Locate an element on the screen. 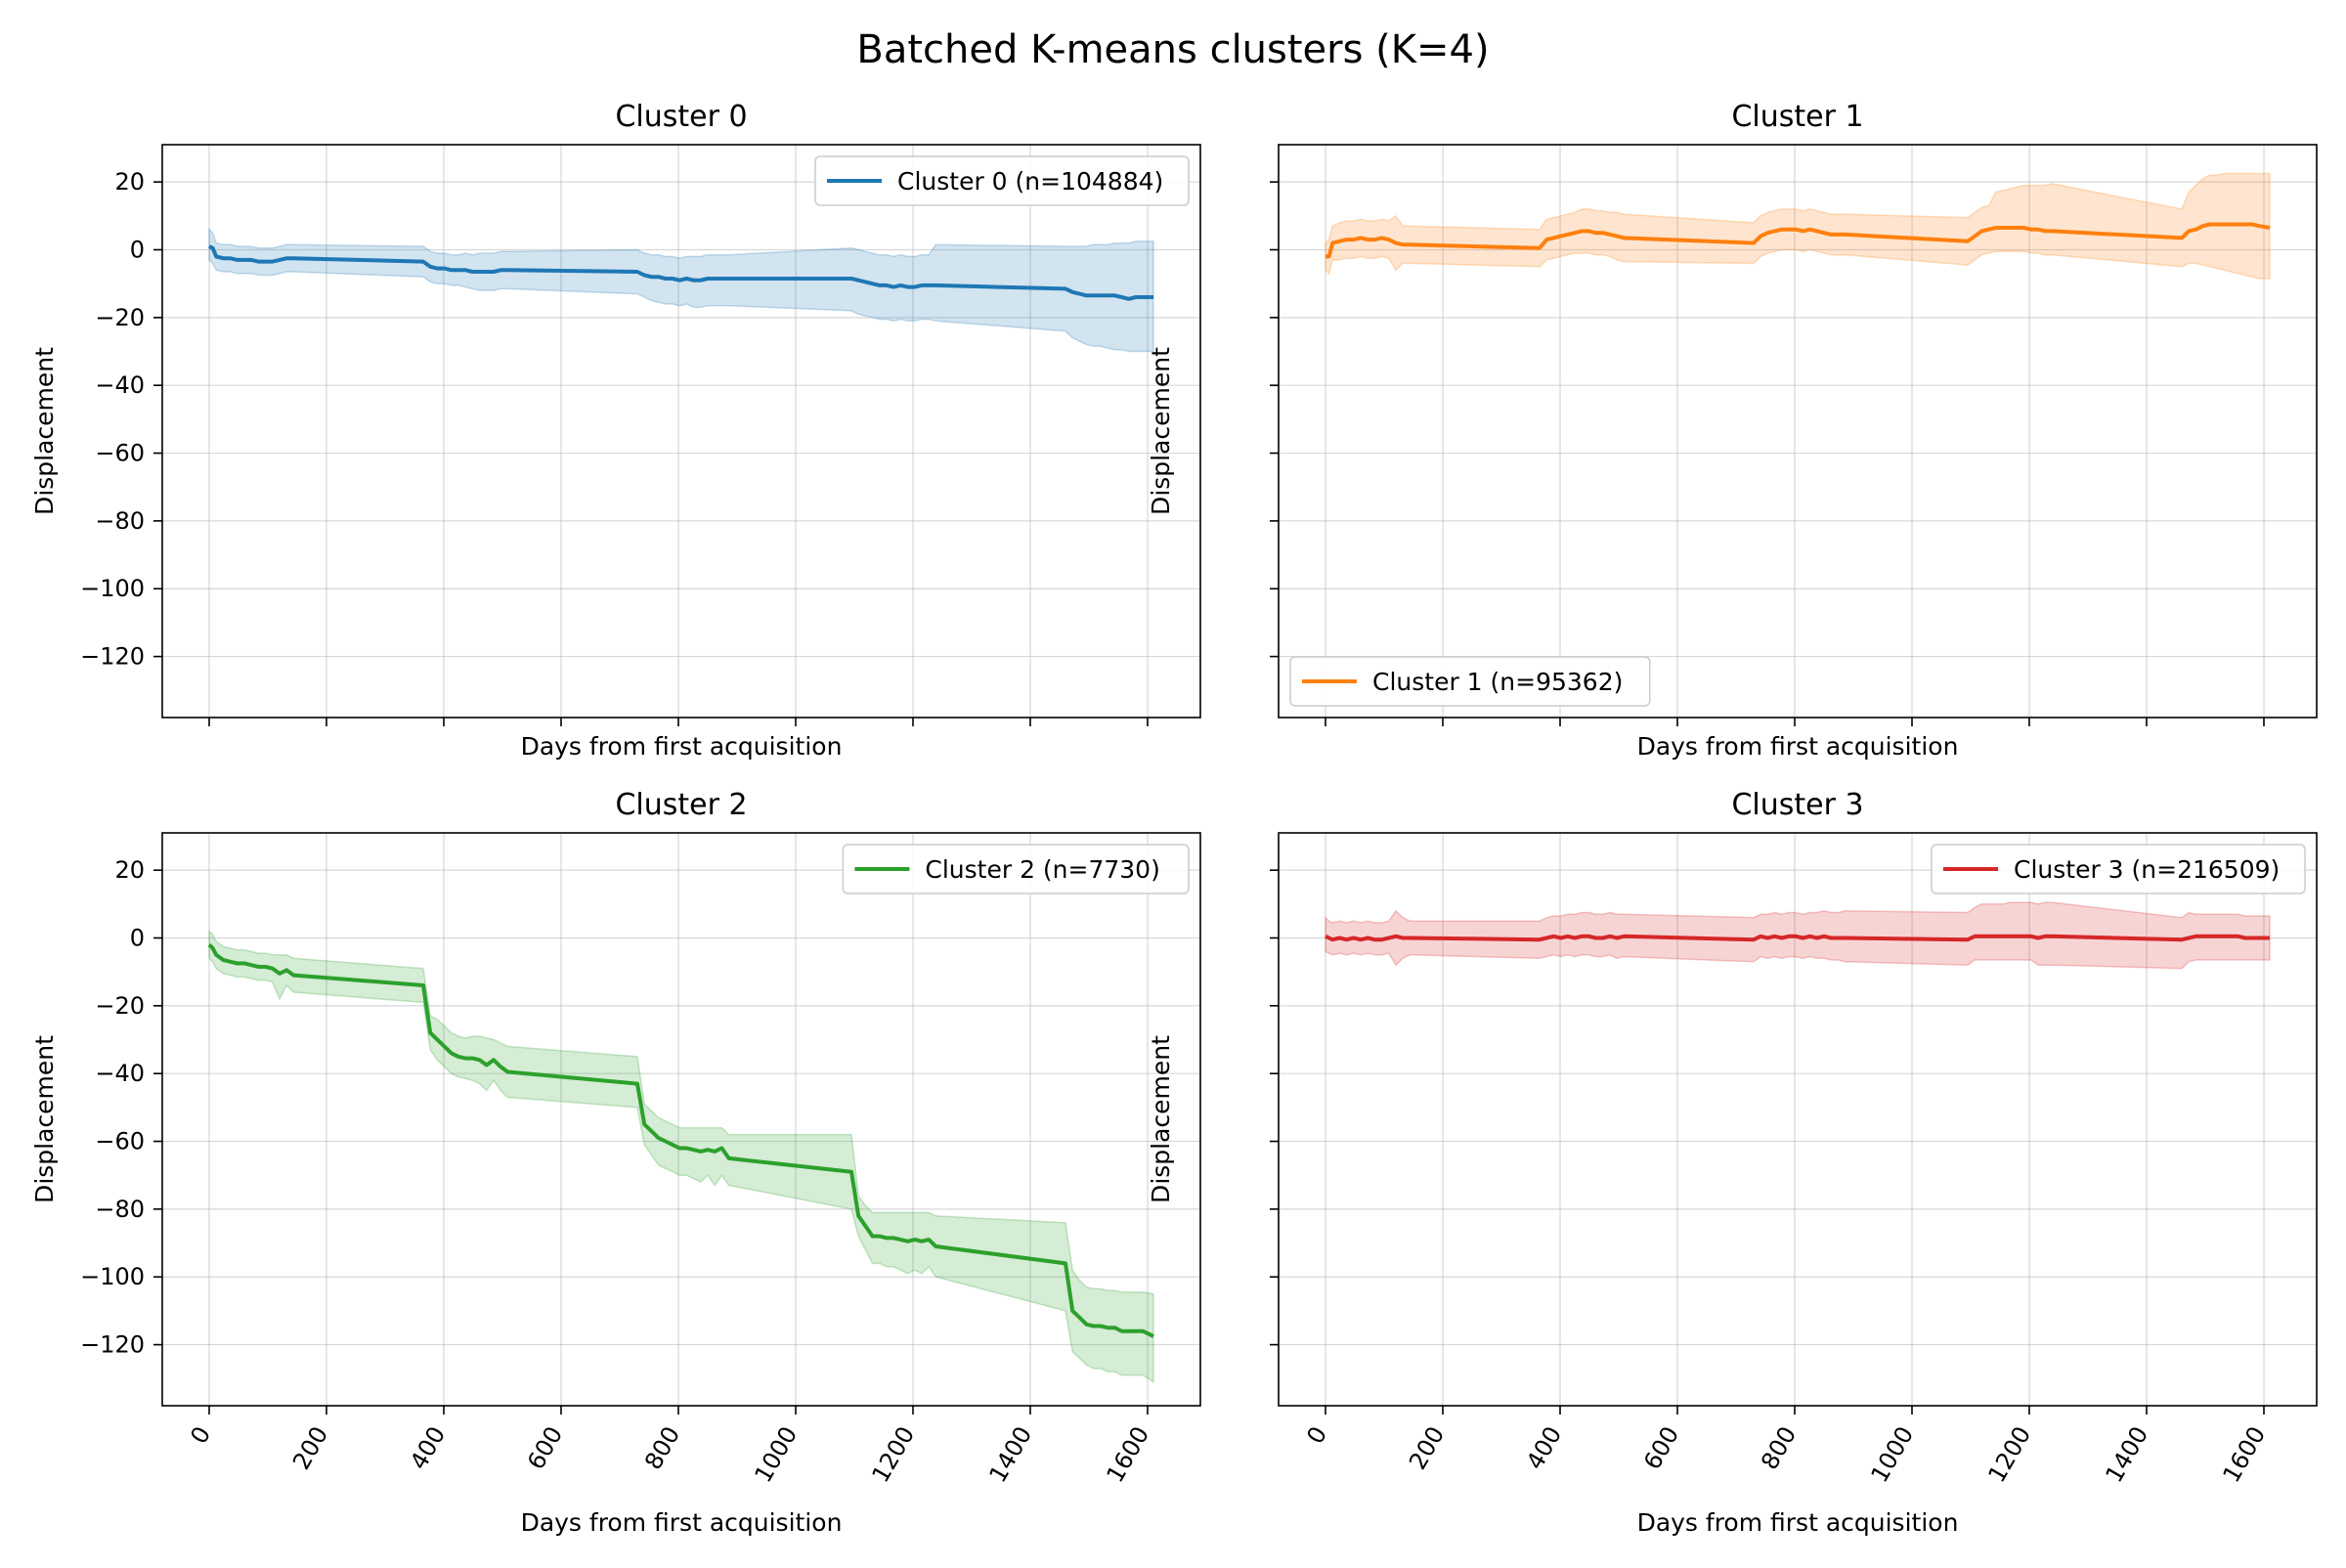 Image resolution: width=2346 pixels, height=1568 pixels. legend-label: Cluster 0 (n=104884) is located at coordinates (1030, 182).